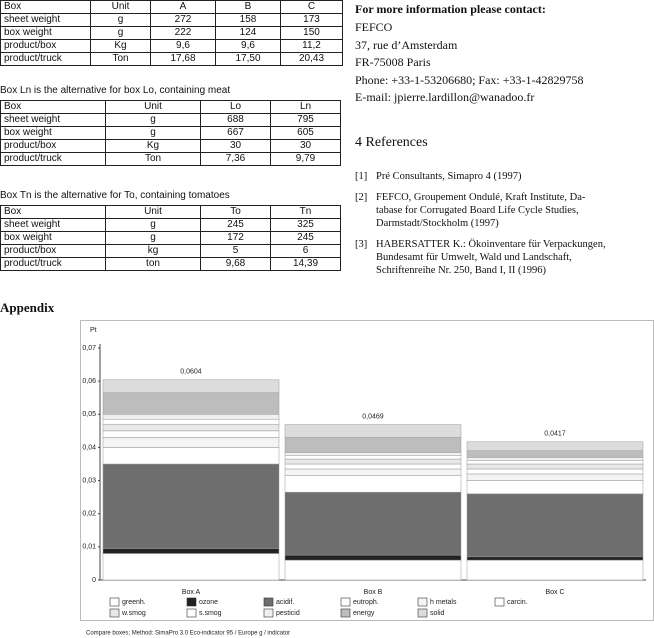 This screenshot has height=638, width=654. I want to click on reference-line: Pré Consultants, Simapro 4 (1997), so click(449, 176).